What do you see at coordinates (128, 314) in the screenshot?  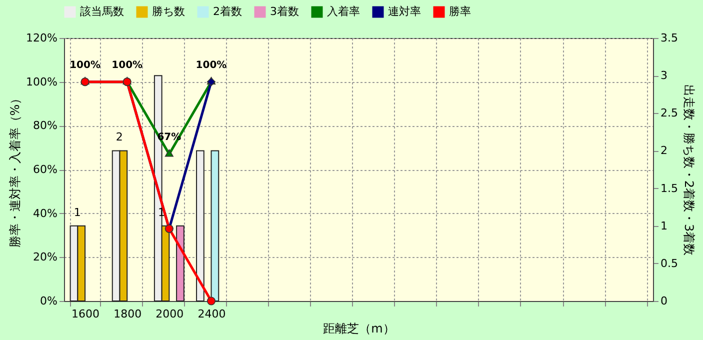 I see `x-tick-label: 1800` at bounding box center [128, 314].